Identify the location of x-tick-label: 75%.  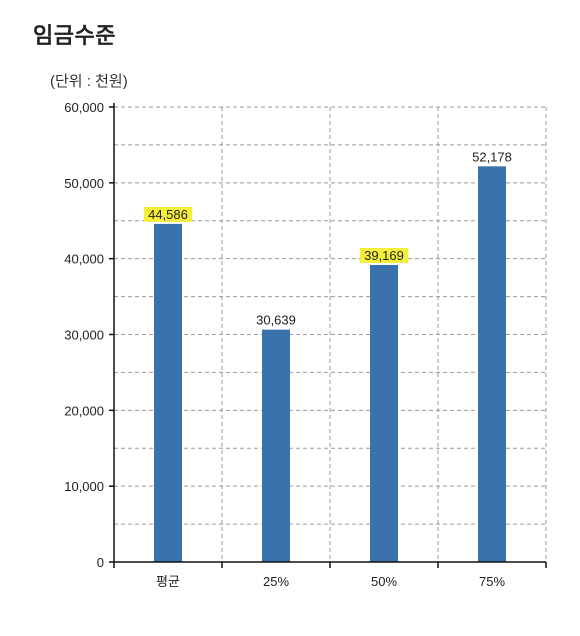
(492, 581).